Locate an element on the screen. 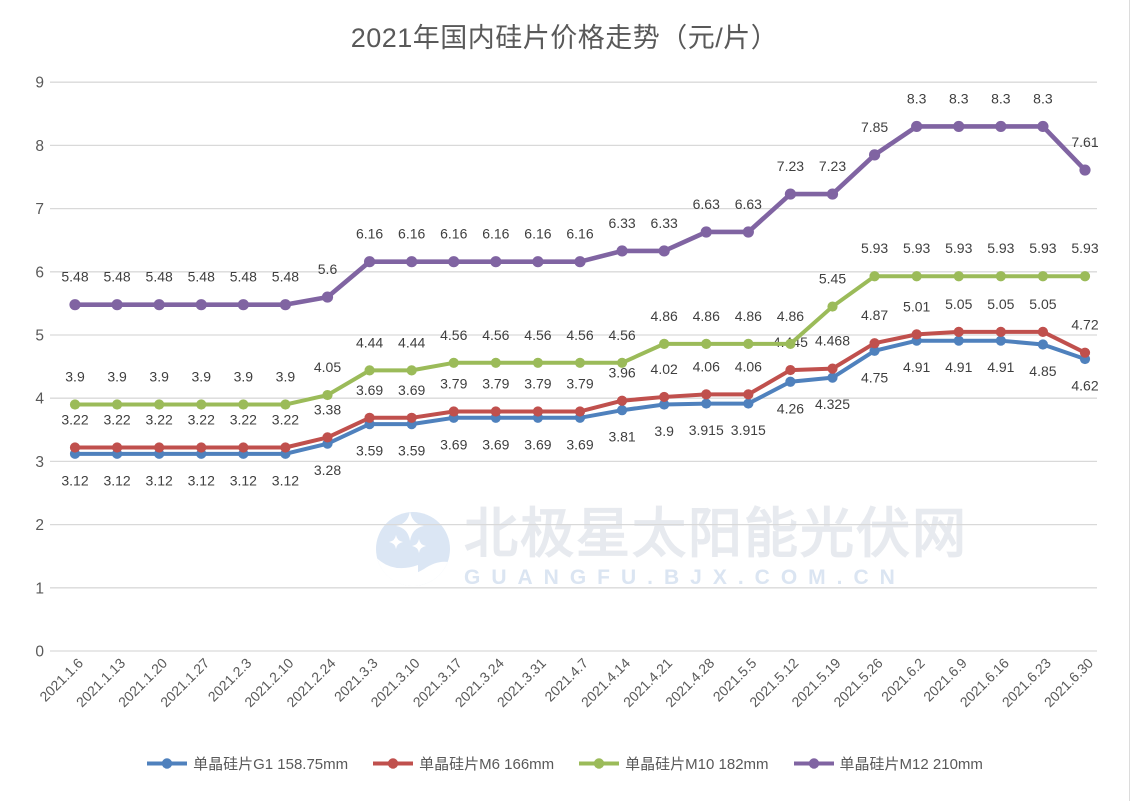  watermark: 北极星太阳能光伏网 GUANGFU.BJX.COM.CN is located at coordinates (670, 547).